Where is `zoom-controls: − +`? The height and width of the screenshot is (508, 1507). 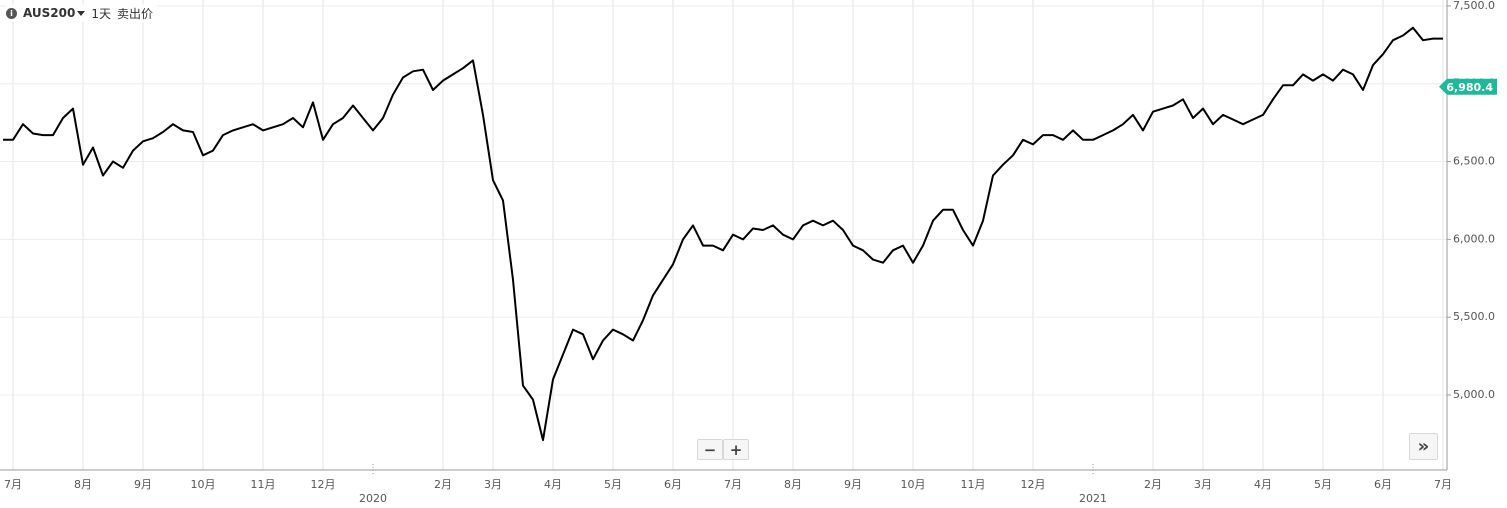
zoom-controls: − + is located at coordinates (723, 449).